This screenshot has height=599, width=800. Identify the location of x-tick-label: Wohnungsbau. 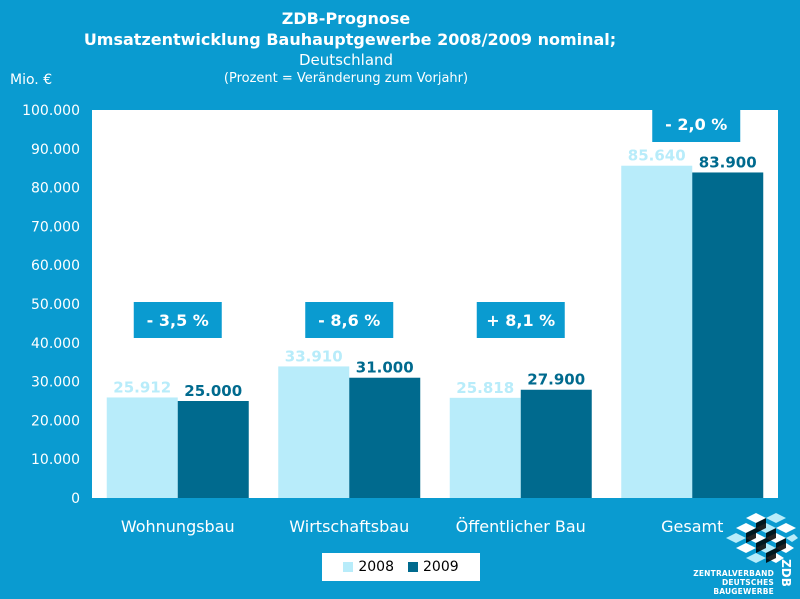
(178, 526).